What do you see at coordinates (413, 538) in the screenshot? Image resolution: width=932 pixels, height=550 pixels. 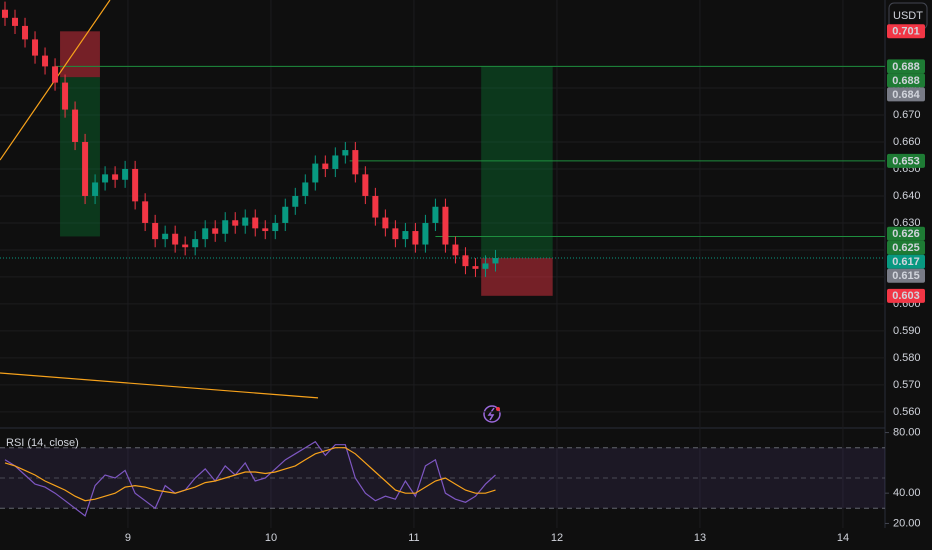 I see `x-tick-label: 11` at bounding box center [413, 538].